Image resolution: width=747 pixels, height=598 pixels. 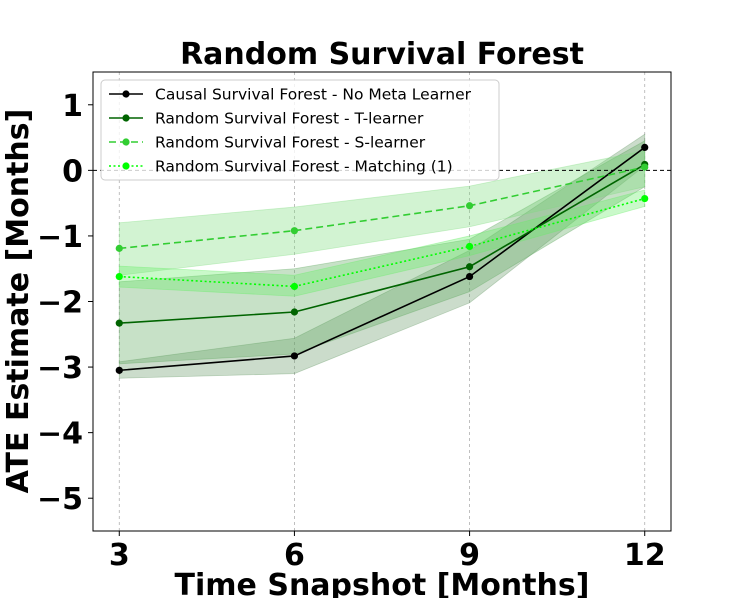 I want to click on y-tick-label: −3, so click(x=60, y=368).